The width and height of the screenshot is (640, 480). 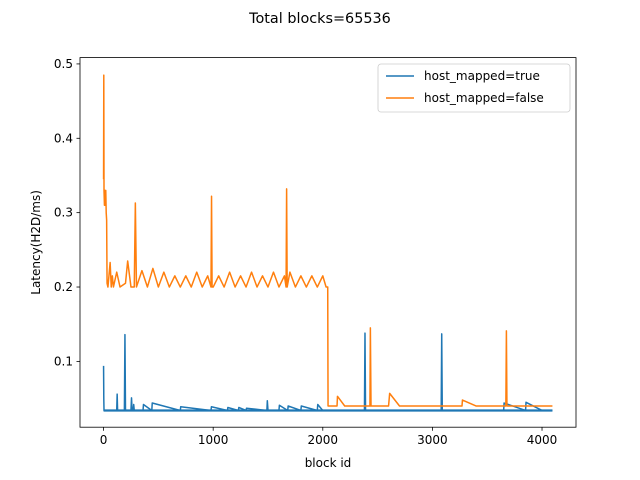 I want to click on x-tick-label: 1000, so click(x=213, y=440).